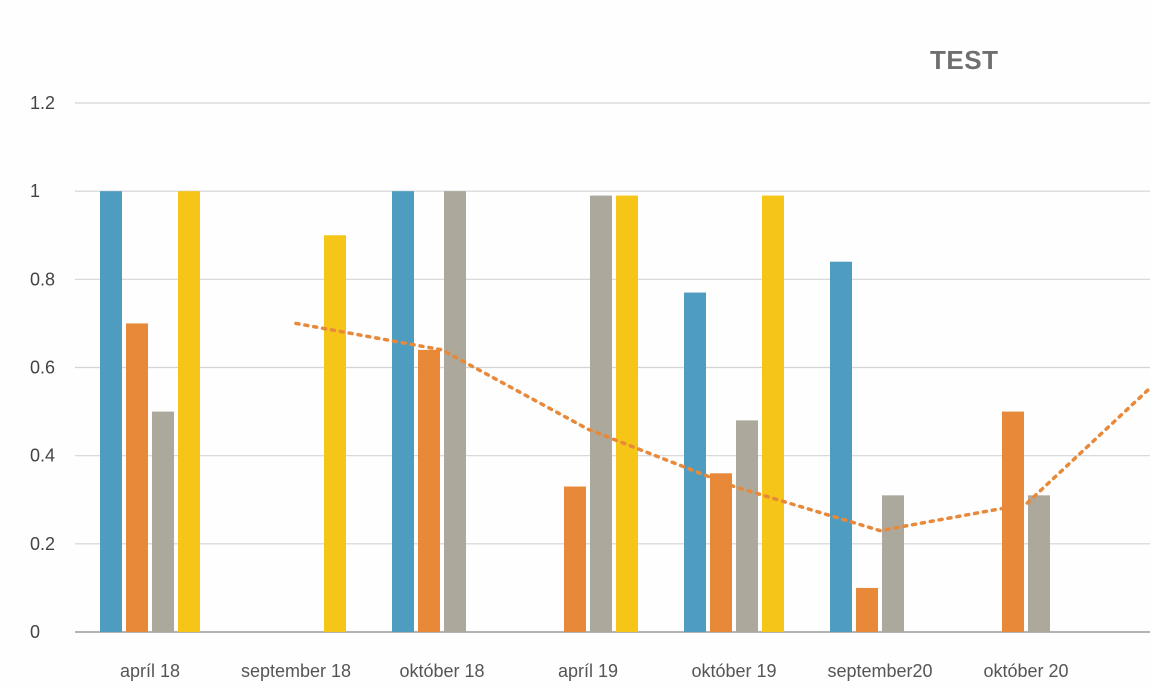 The width and height of the screenshot is (1150, 690). Describe the element at coordinates (964, 60) in the screenshot. I see `chart-title: TEST` at that location.